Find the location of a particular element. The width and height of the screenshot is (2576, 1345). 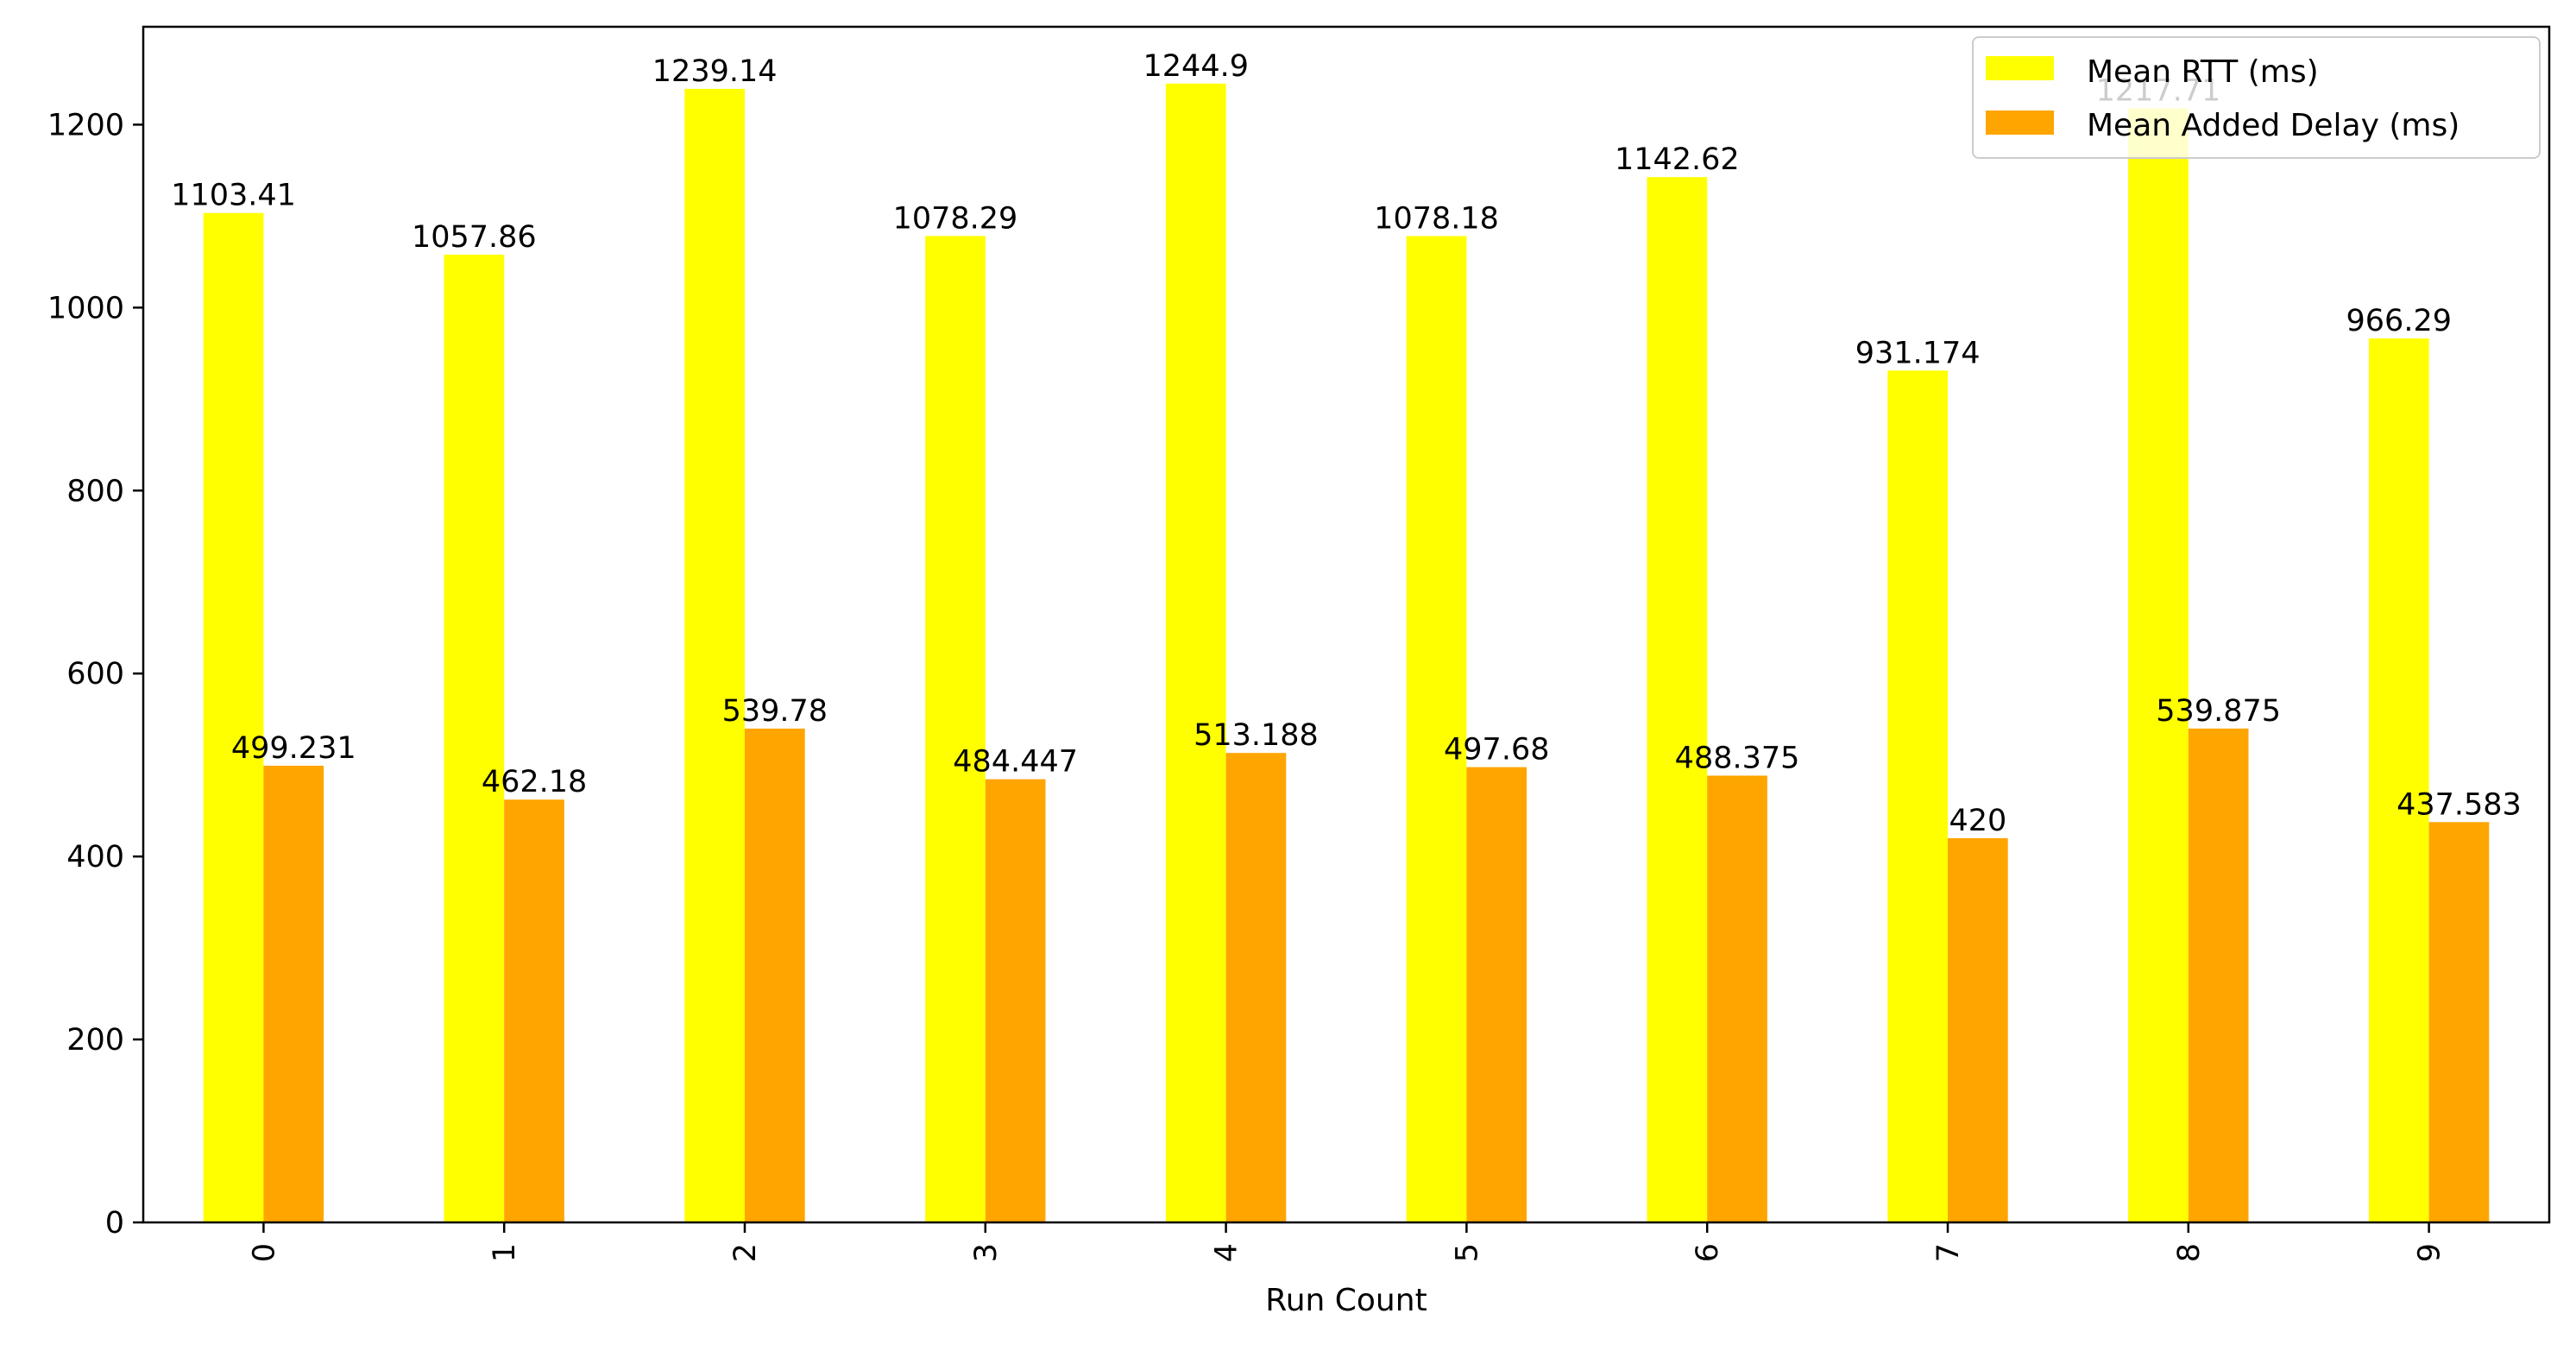

legend-swatch-mean-rtt is located at coordinates (2020, 68).